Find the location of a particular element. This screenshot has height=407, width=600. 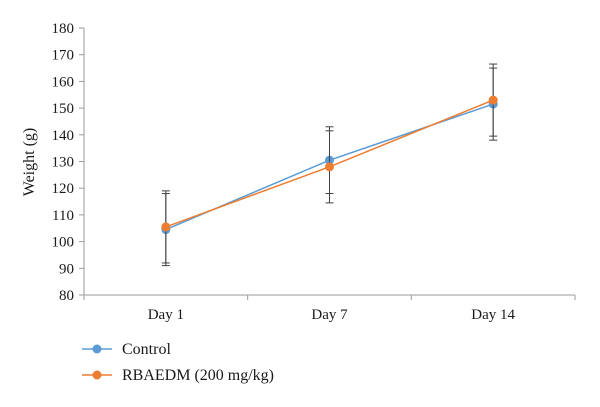

legend-item: Control is located at coordinates (126, 349).